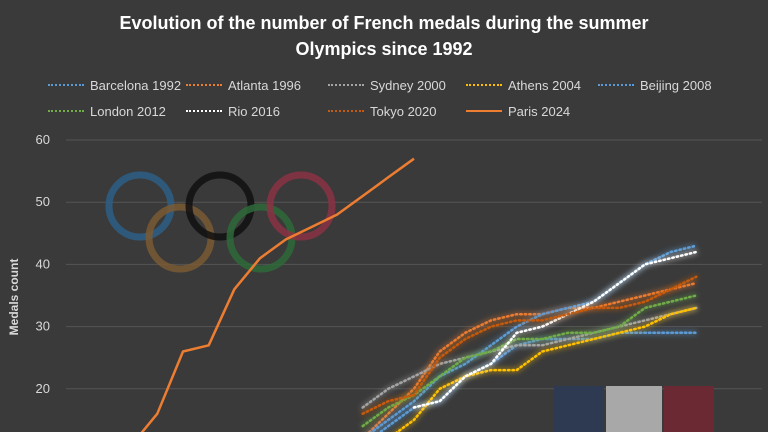  What do you see at coordinates (43, 388) in the screenshot?
I see `y-tick-label: 20` at bounding box center [43, 388].